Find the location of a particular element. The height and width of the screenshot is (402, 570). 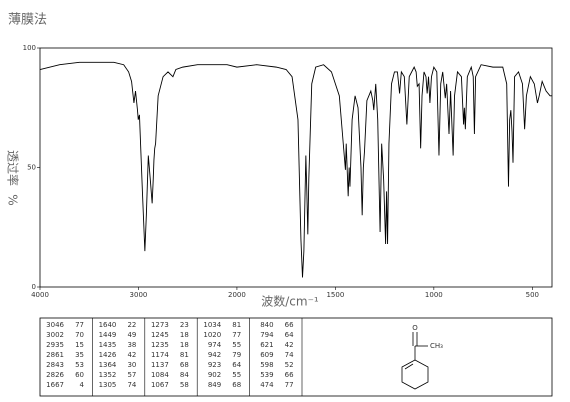

peak-wavenumber: 2935 is located at coordinates (55, 345).